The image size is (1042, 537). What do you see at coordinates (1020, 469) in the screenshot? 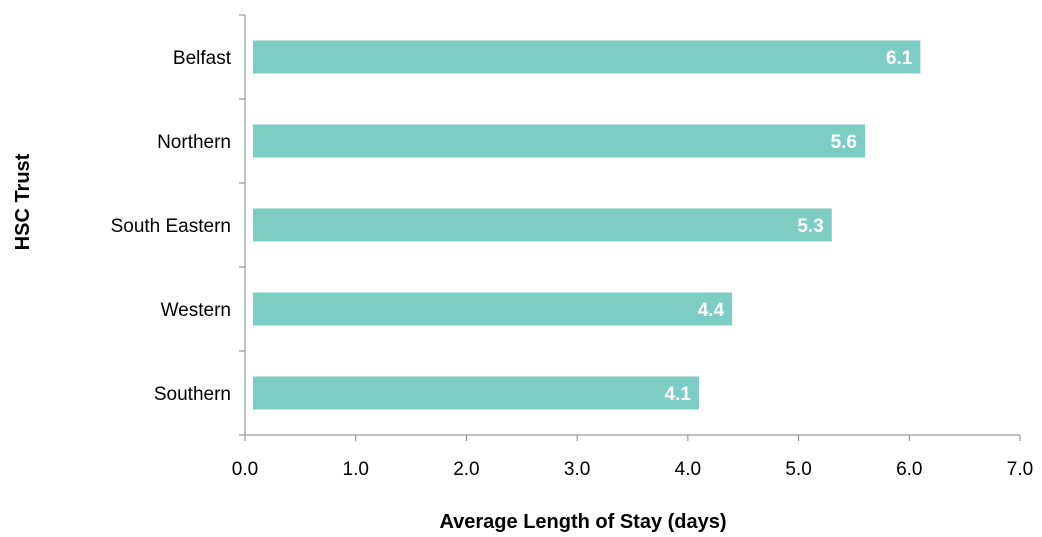
I see `x-tick-label: 7.0` at bounding box center [1020, 469].